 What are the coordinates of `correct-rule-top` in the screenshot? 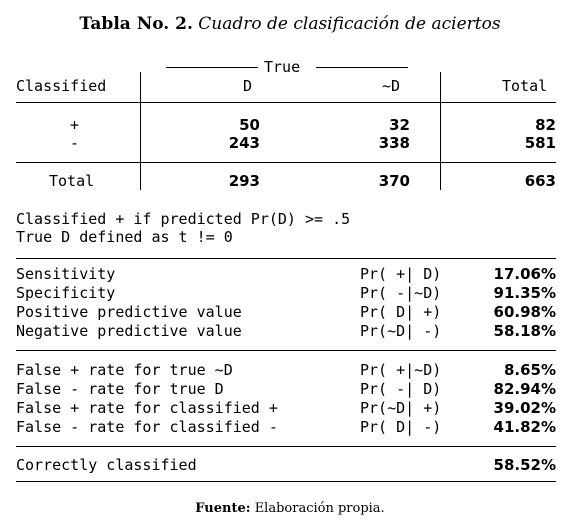 It's located at (286, 446).